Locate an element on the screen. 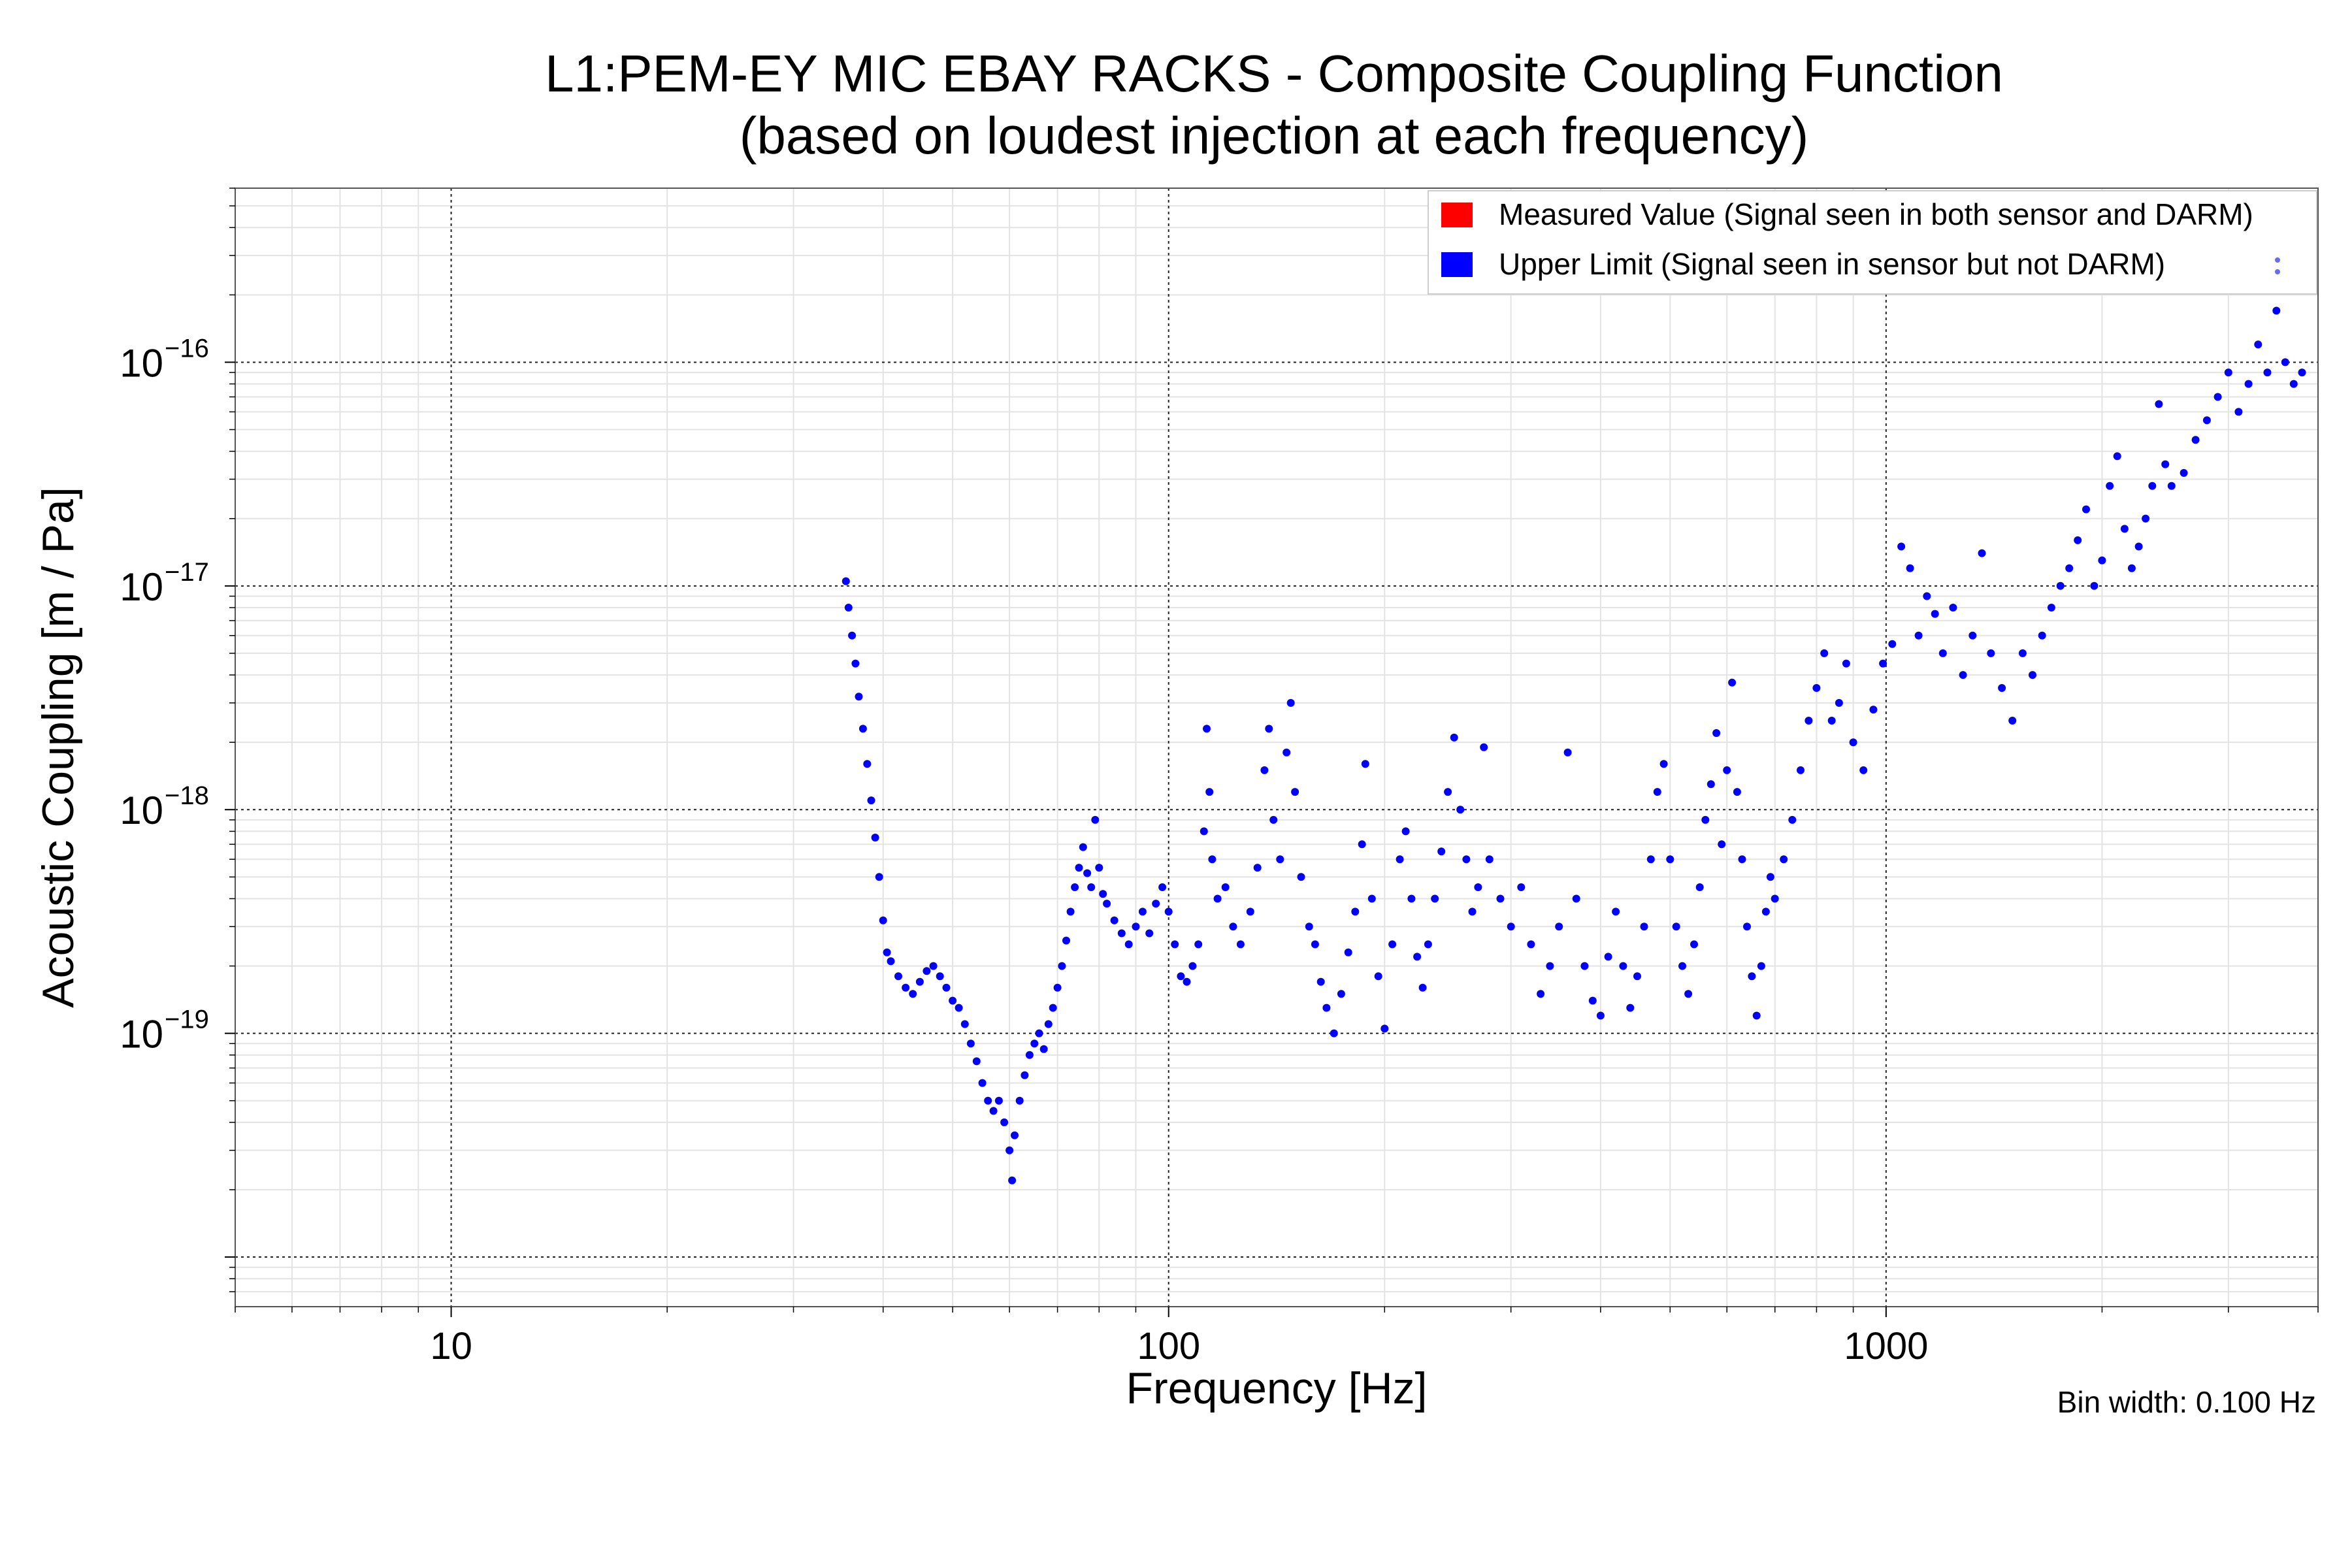  legend-marker-dot is located at coordinates (2277, 260).